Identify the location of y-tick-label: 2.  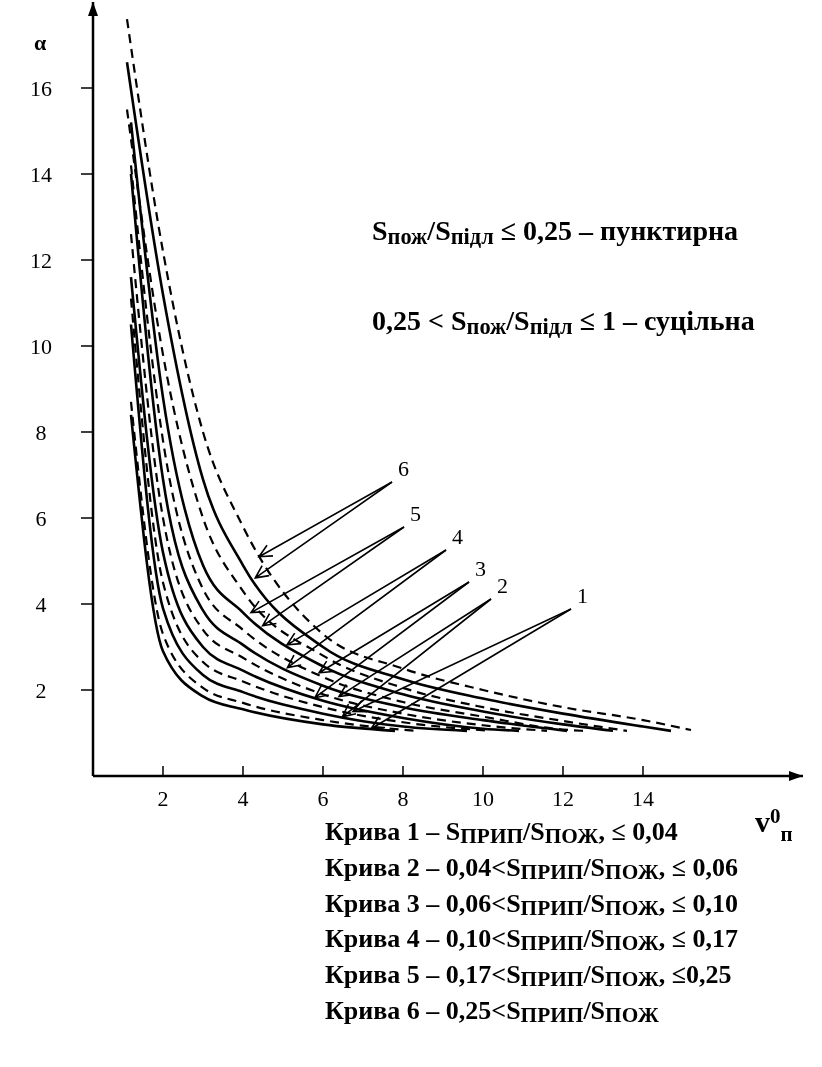
(41, 690).